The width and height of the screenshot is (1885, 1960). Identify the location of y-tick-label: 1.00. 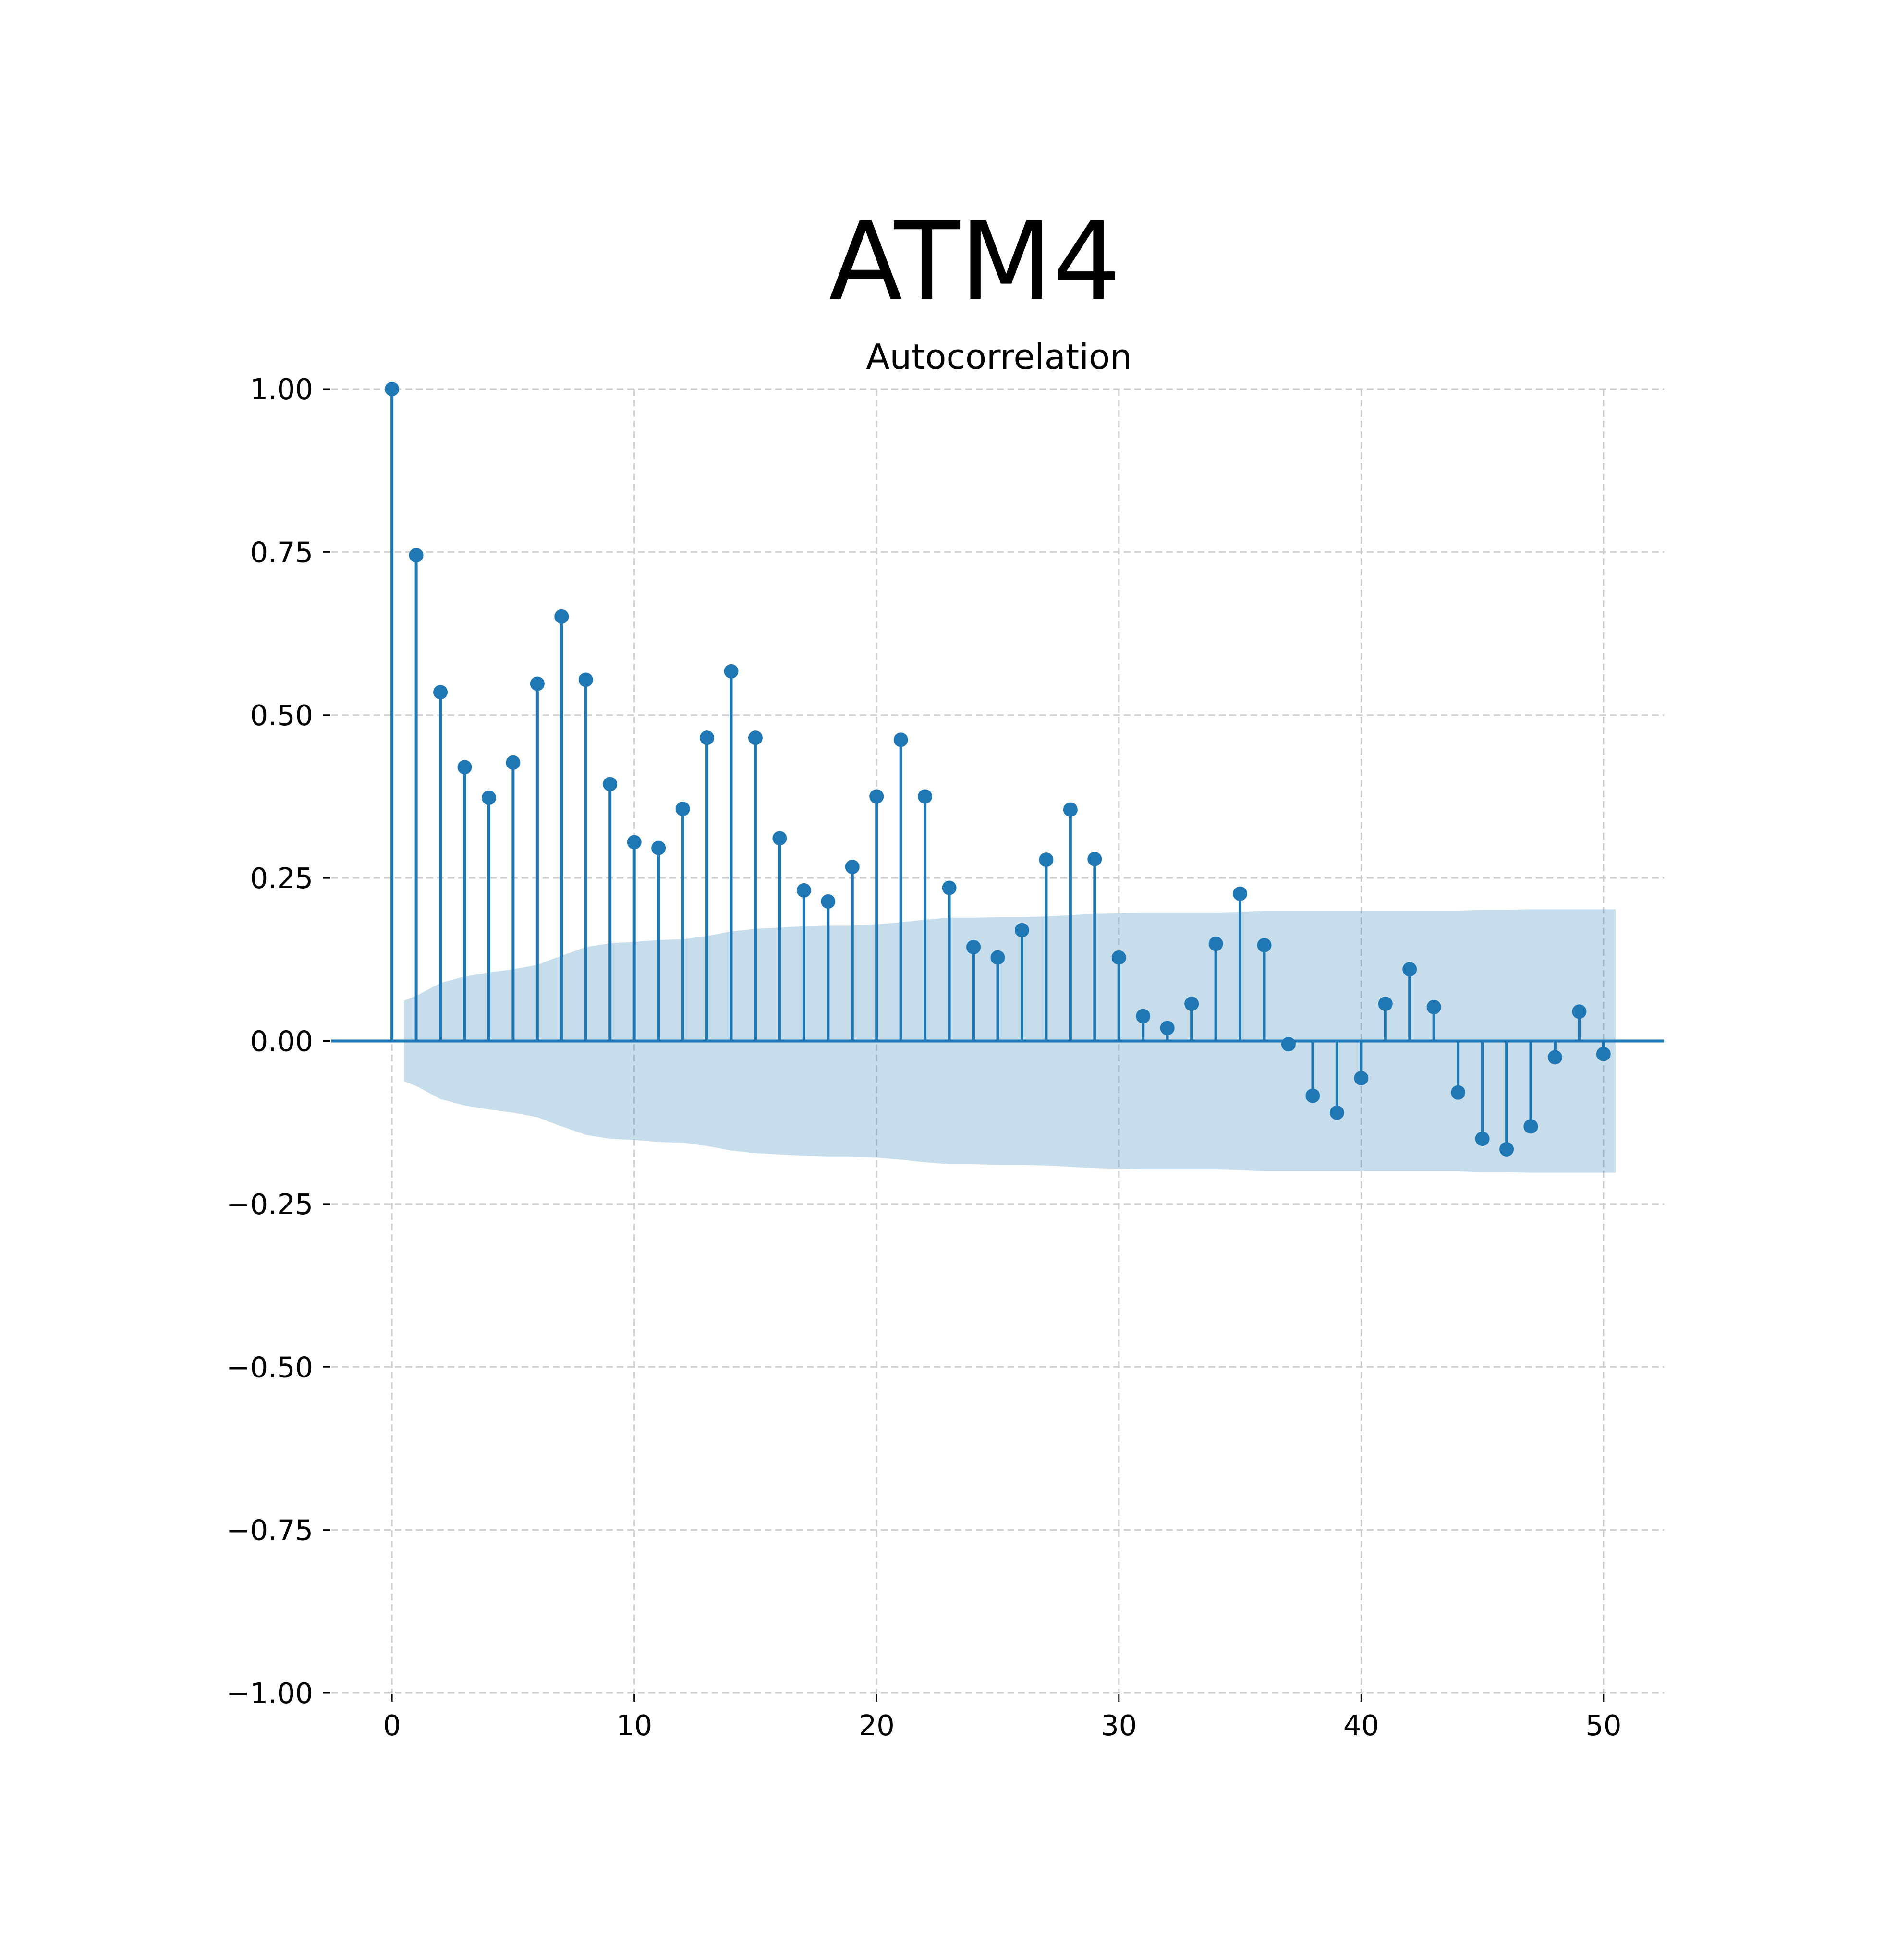
(281, 390).